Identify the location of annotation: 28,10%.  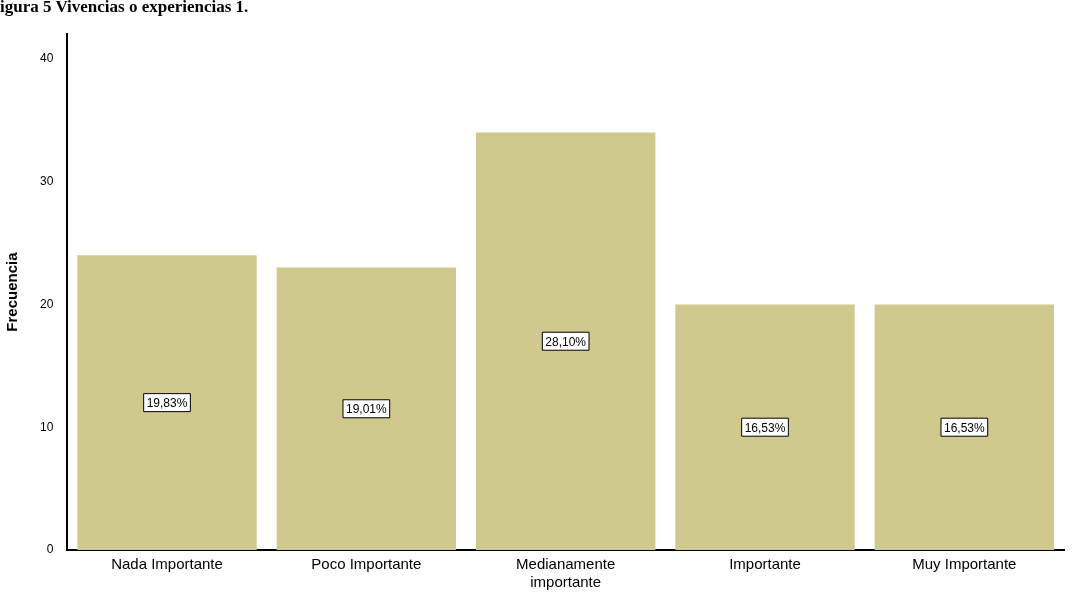
(566, 341).